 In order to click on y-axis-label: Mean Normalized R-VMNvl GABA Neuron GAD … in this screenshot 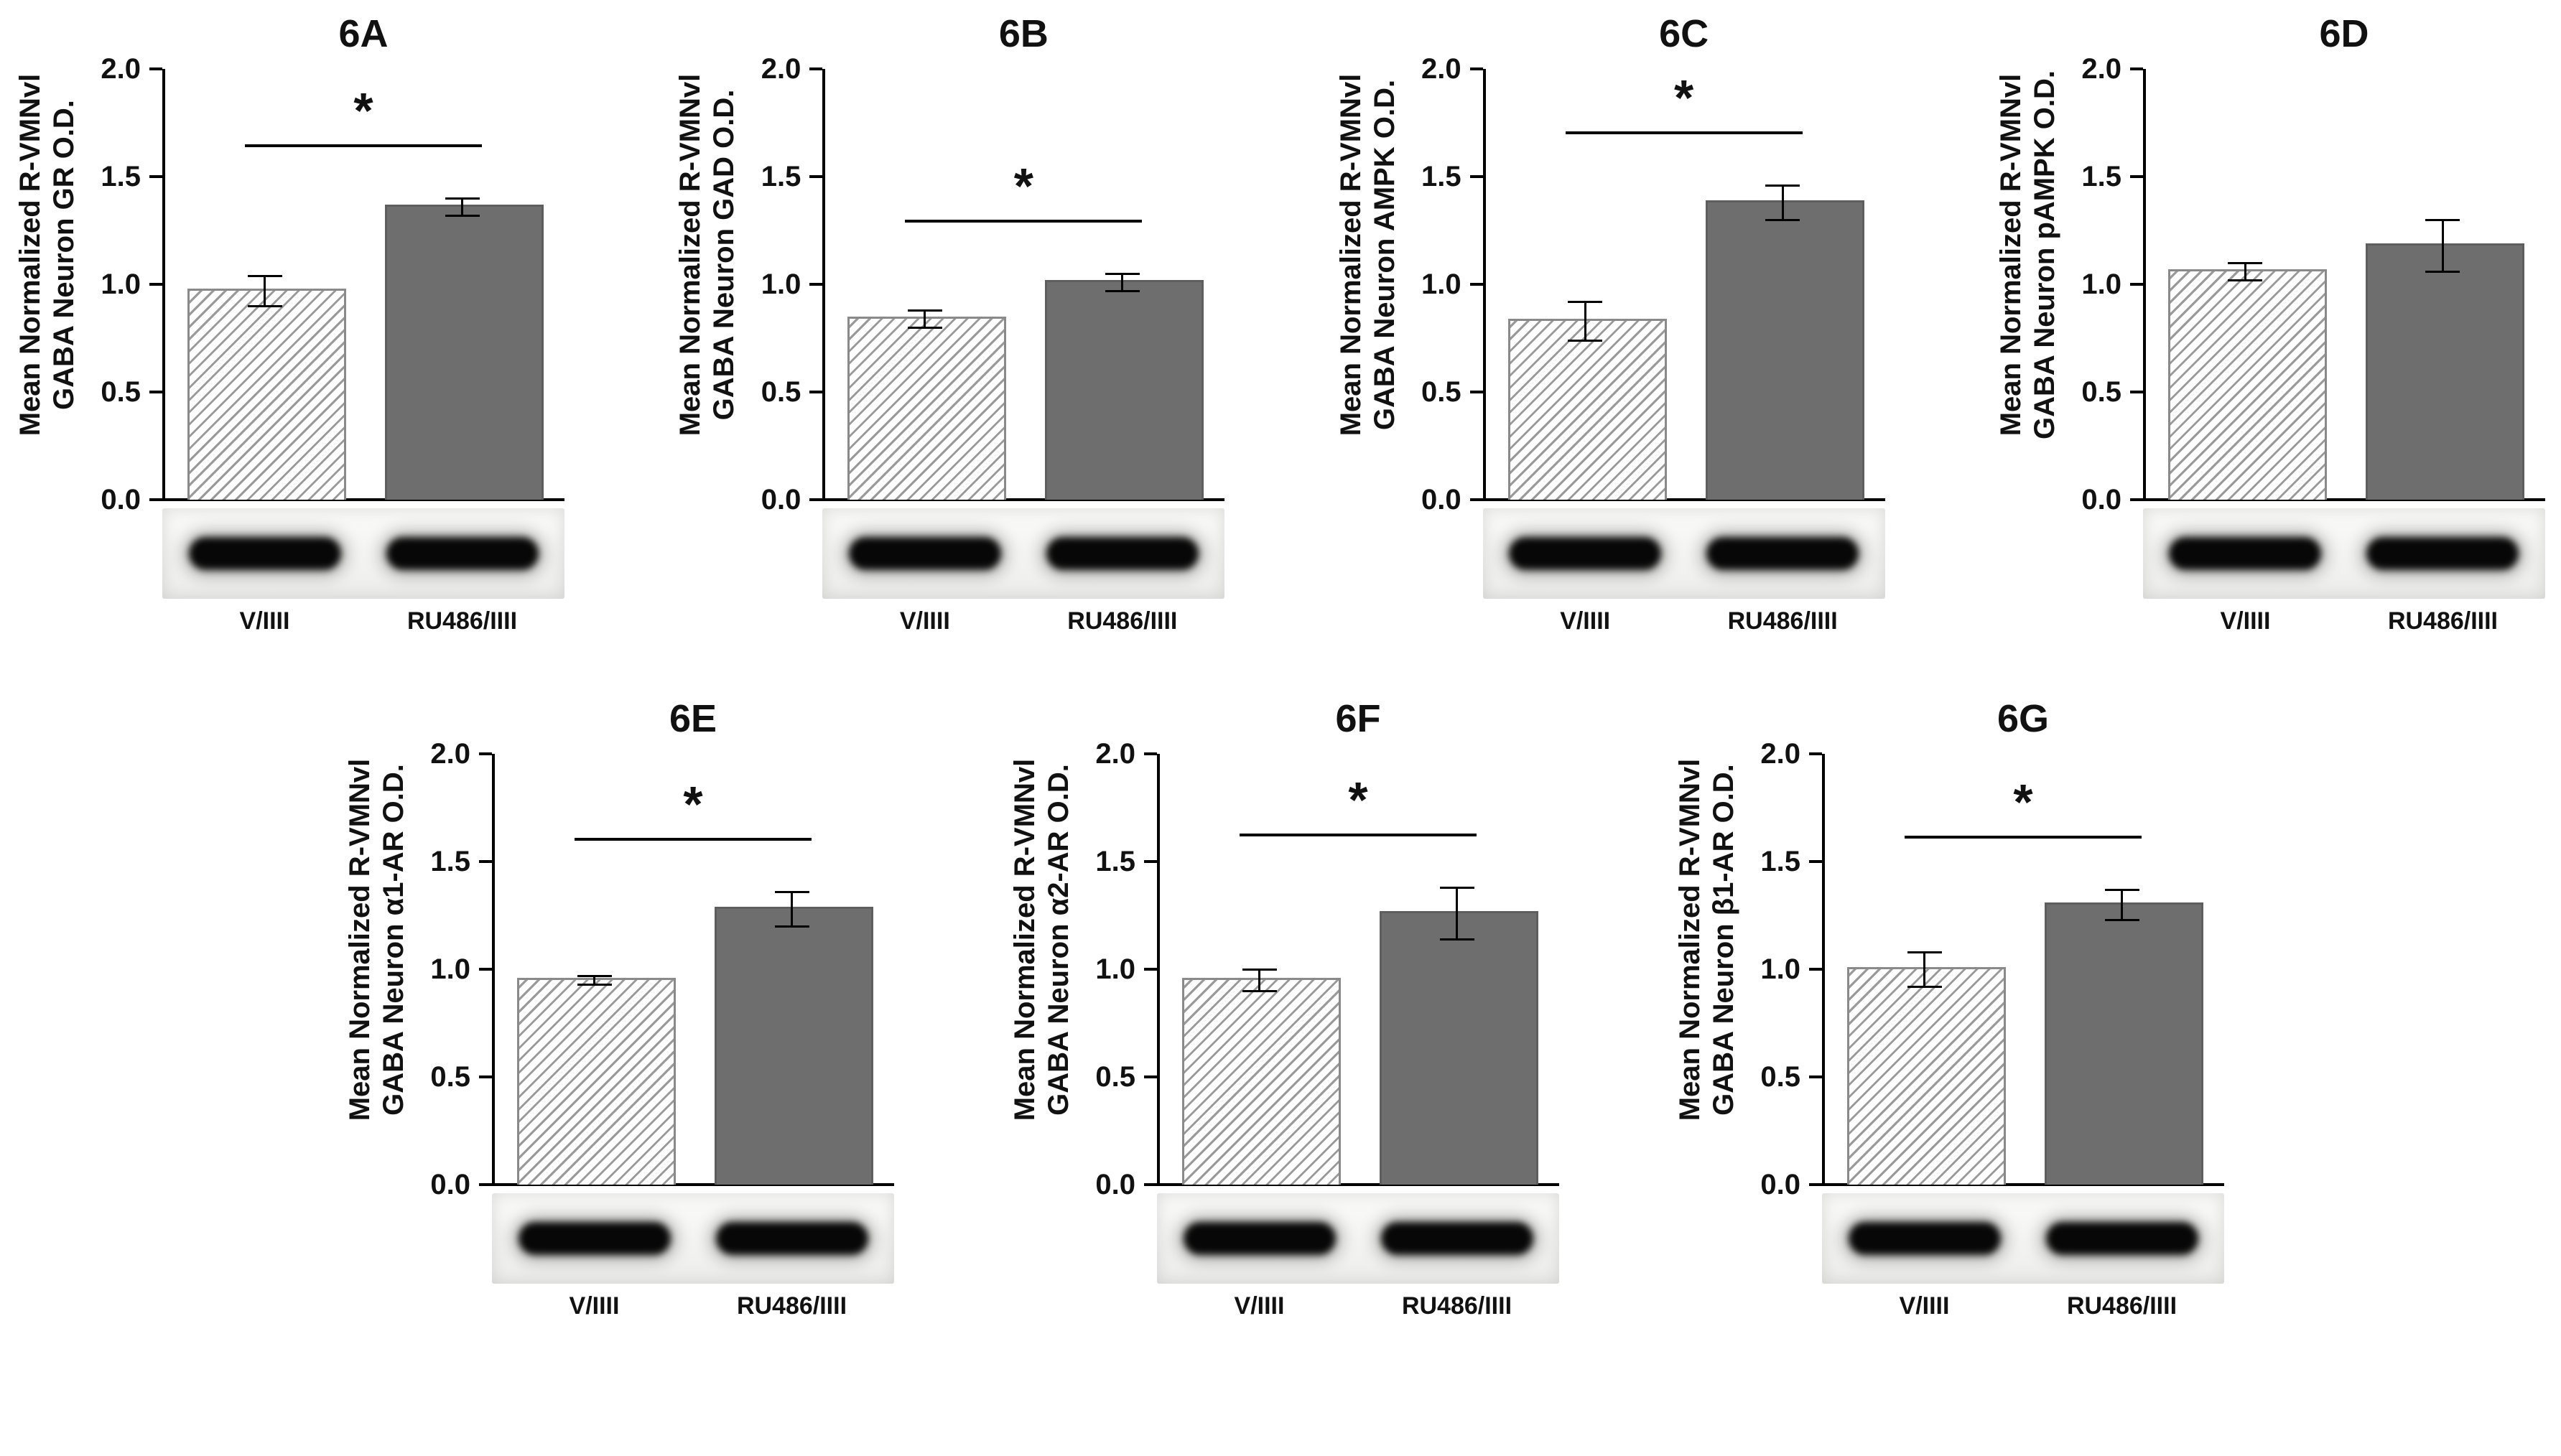, I will do `click(708, 255)`.